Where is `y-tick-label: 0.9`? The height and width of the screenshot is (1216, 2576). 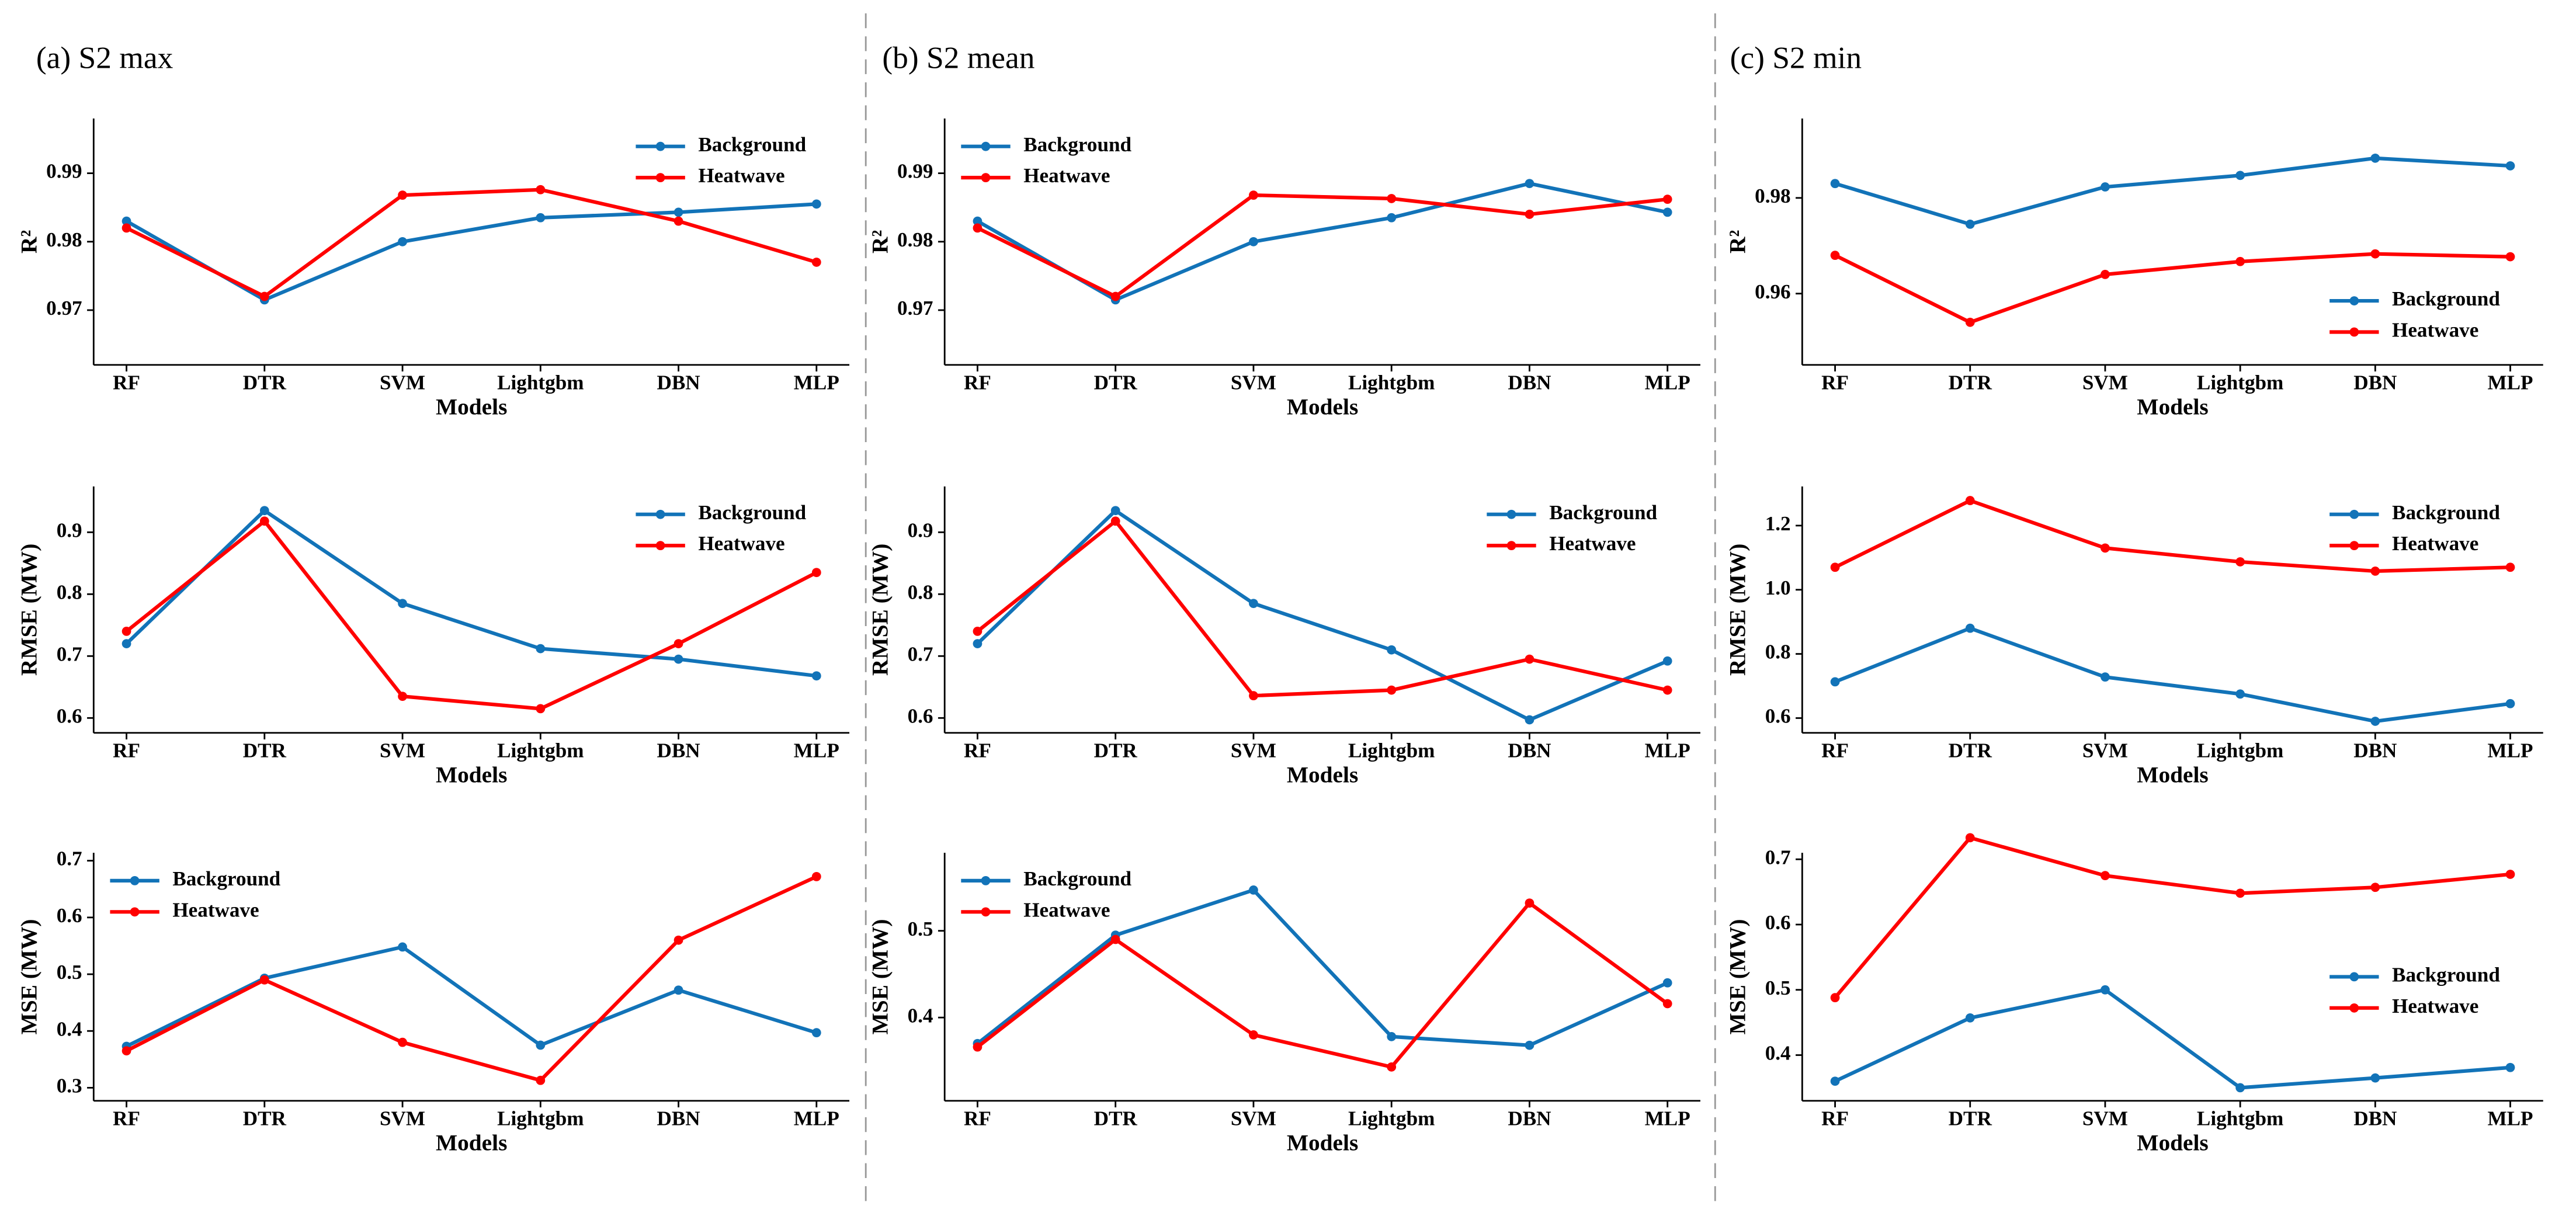 y-tick-label: 0.9 is located at coordinates (920, 530).